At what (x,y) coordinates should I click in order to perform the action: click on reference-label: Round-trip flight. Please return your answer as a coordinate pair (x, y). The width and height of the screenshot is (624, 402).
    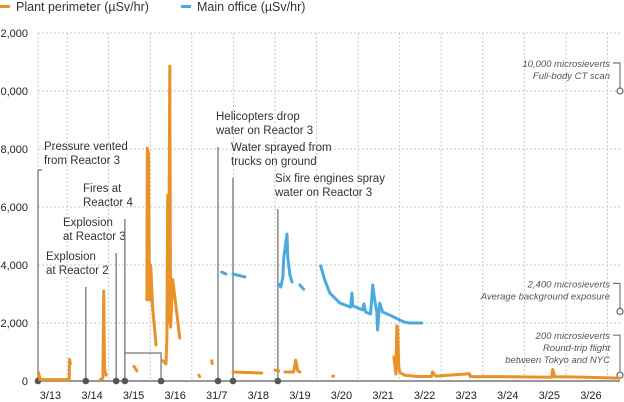
    Looking at the image, I should click on (576, 348).